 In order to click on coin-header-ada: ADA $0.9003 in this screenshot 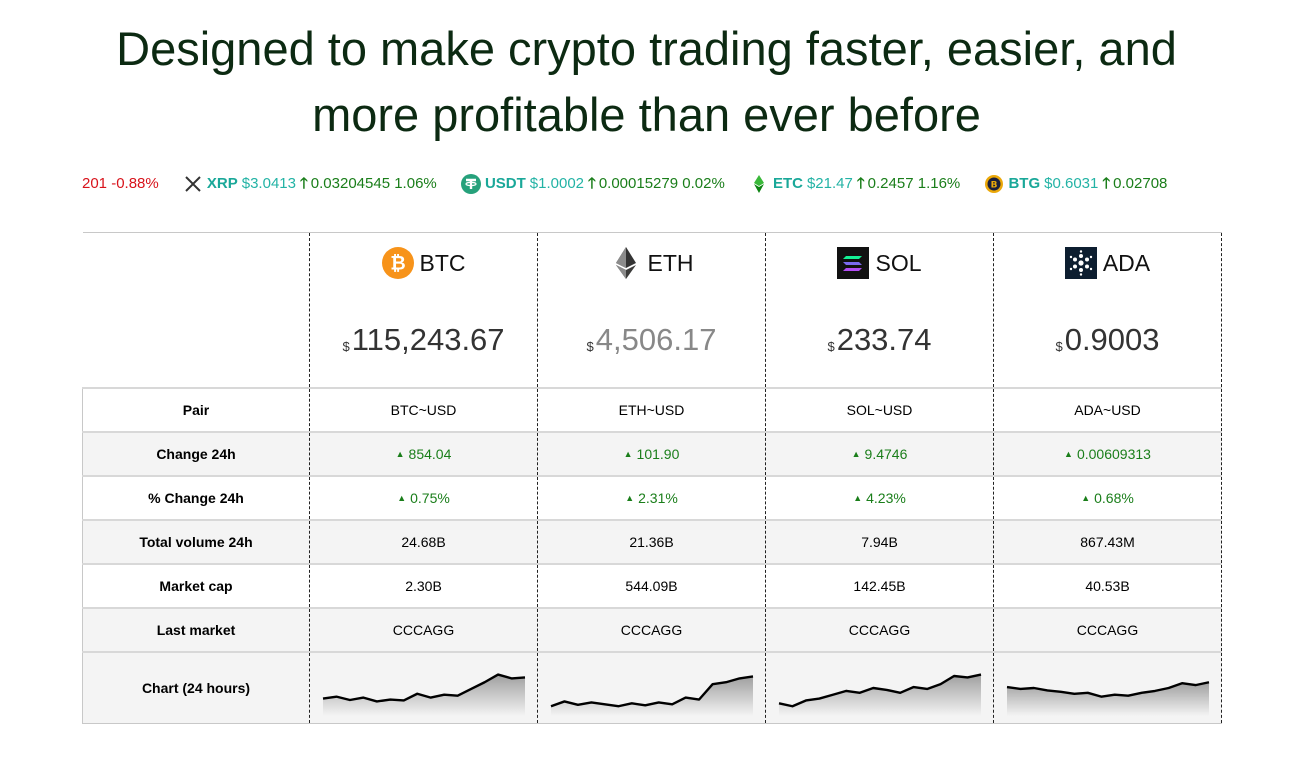, I will do `click(1107, 310)`.